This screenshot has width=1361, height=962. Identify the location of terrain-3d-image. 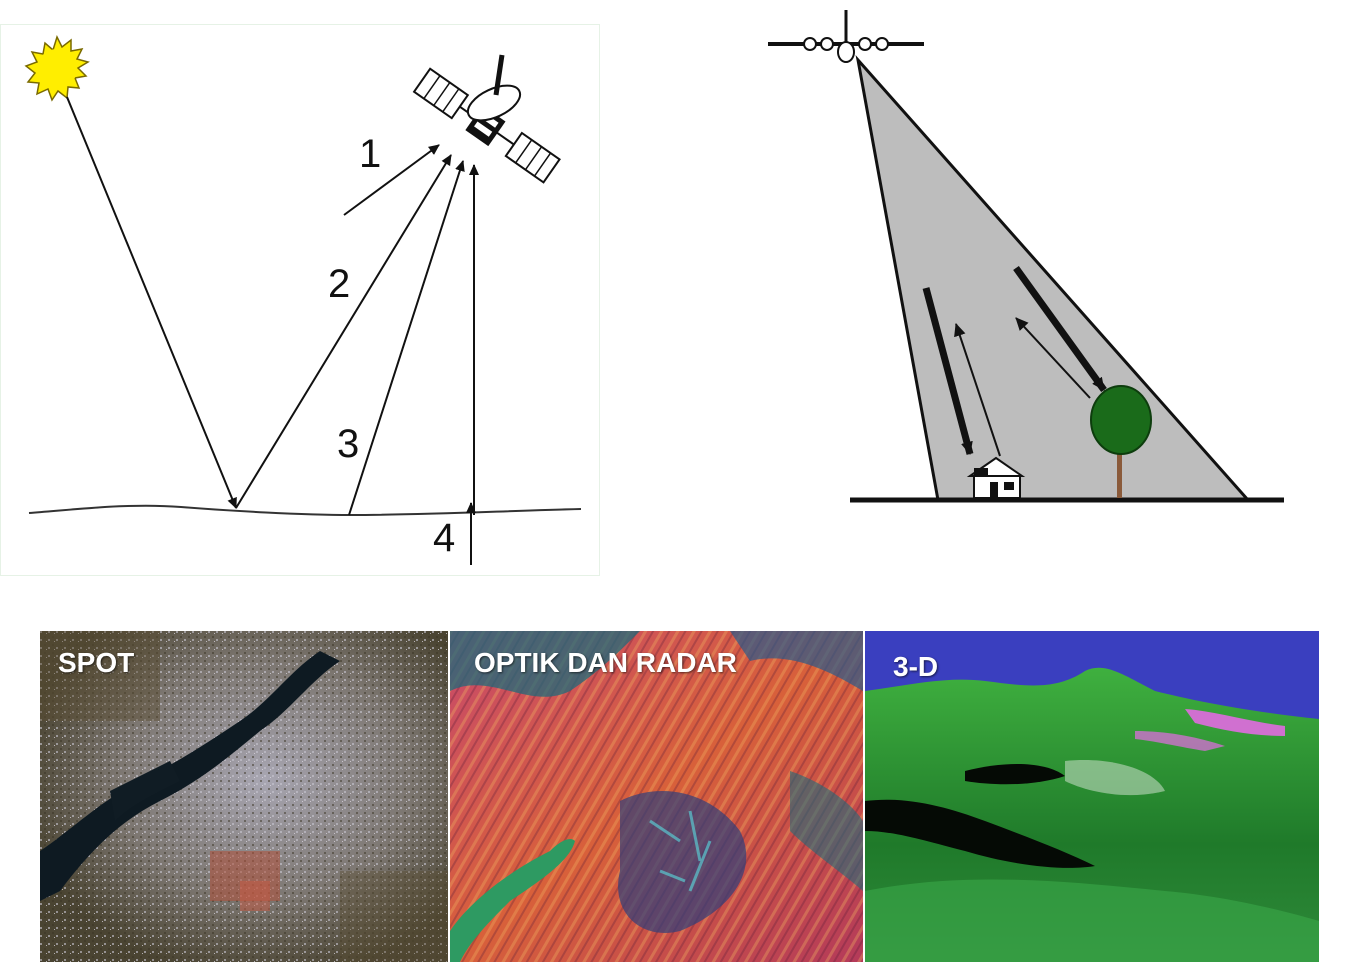
(1092, 796).